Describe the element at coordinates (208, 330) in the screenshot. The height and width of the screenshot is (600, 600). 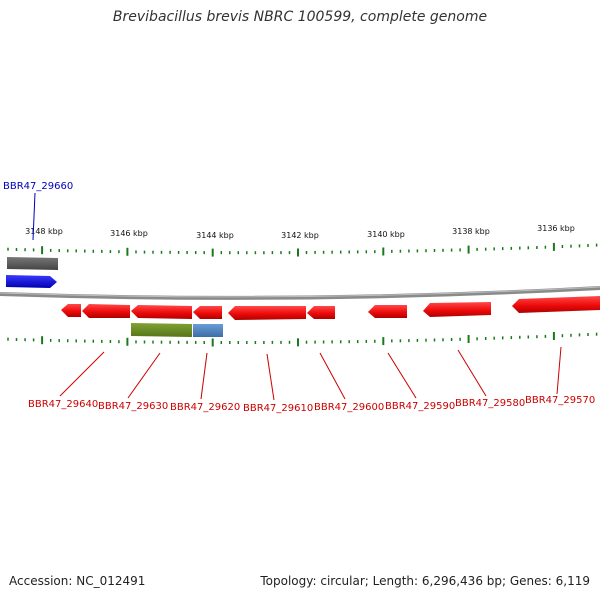
I see `lightblue-feature` at that location.